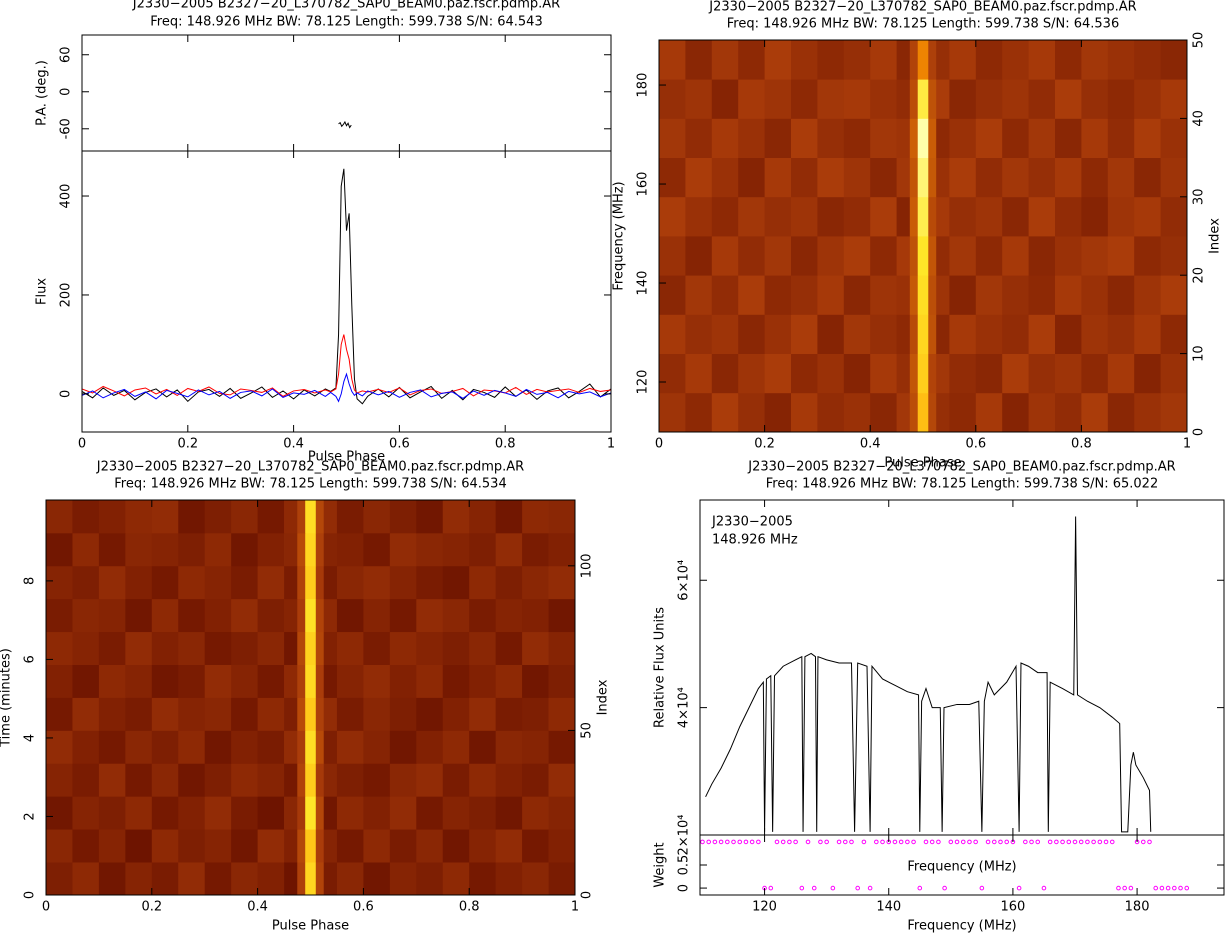 The width and height of the screenshot is (1226, 935). Describe the element at coordinates (293, 444) in the screenshot. I see `x-tick-label: 0.4` at that location.